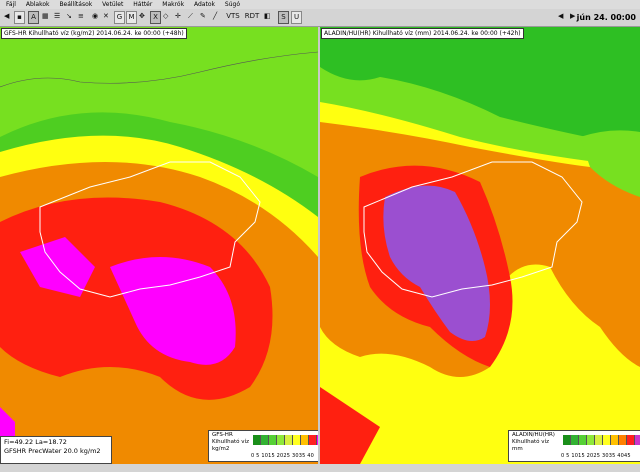 The width and height of the screenshot is (640, 472). Describe the element at coordinates (296, 17) in the screenshot. I see `u-button: U` at that location.